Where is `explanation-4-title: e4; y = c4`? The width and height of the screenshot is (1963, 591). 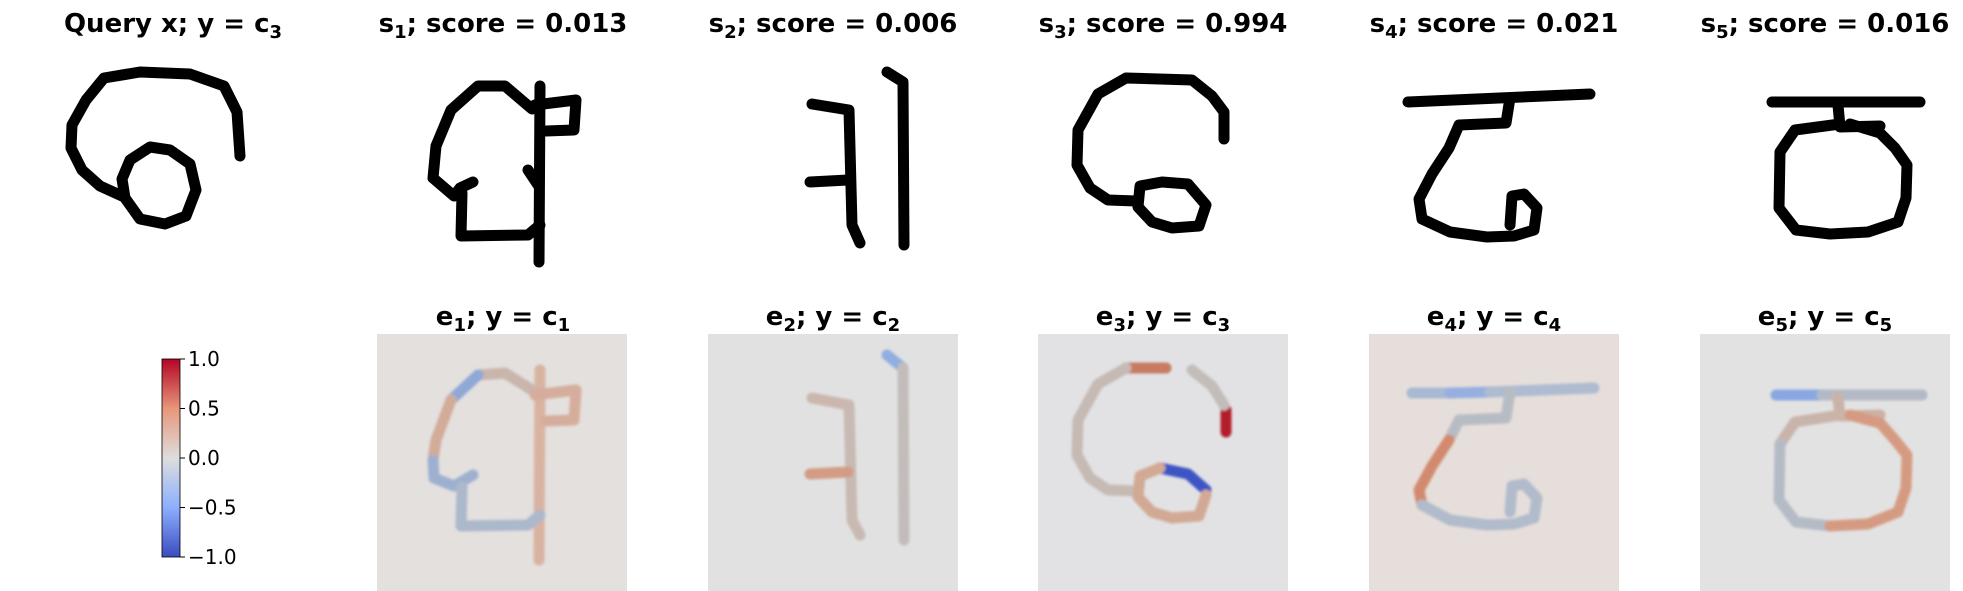 explanation-4-title: e4; y = c4 is located at coordinates (1494, 319).